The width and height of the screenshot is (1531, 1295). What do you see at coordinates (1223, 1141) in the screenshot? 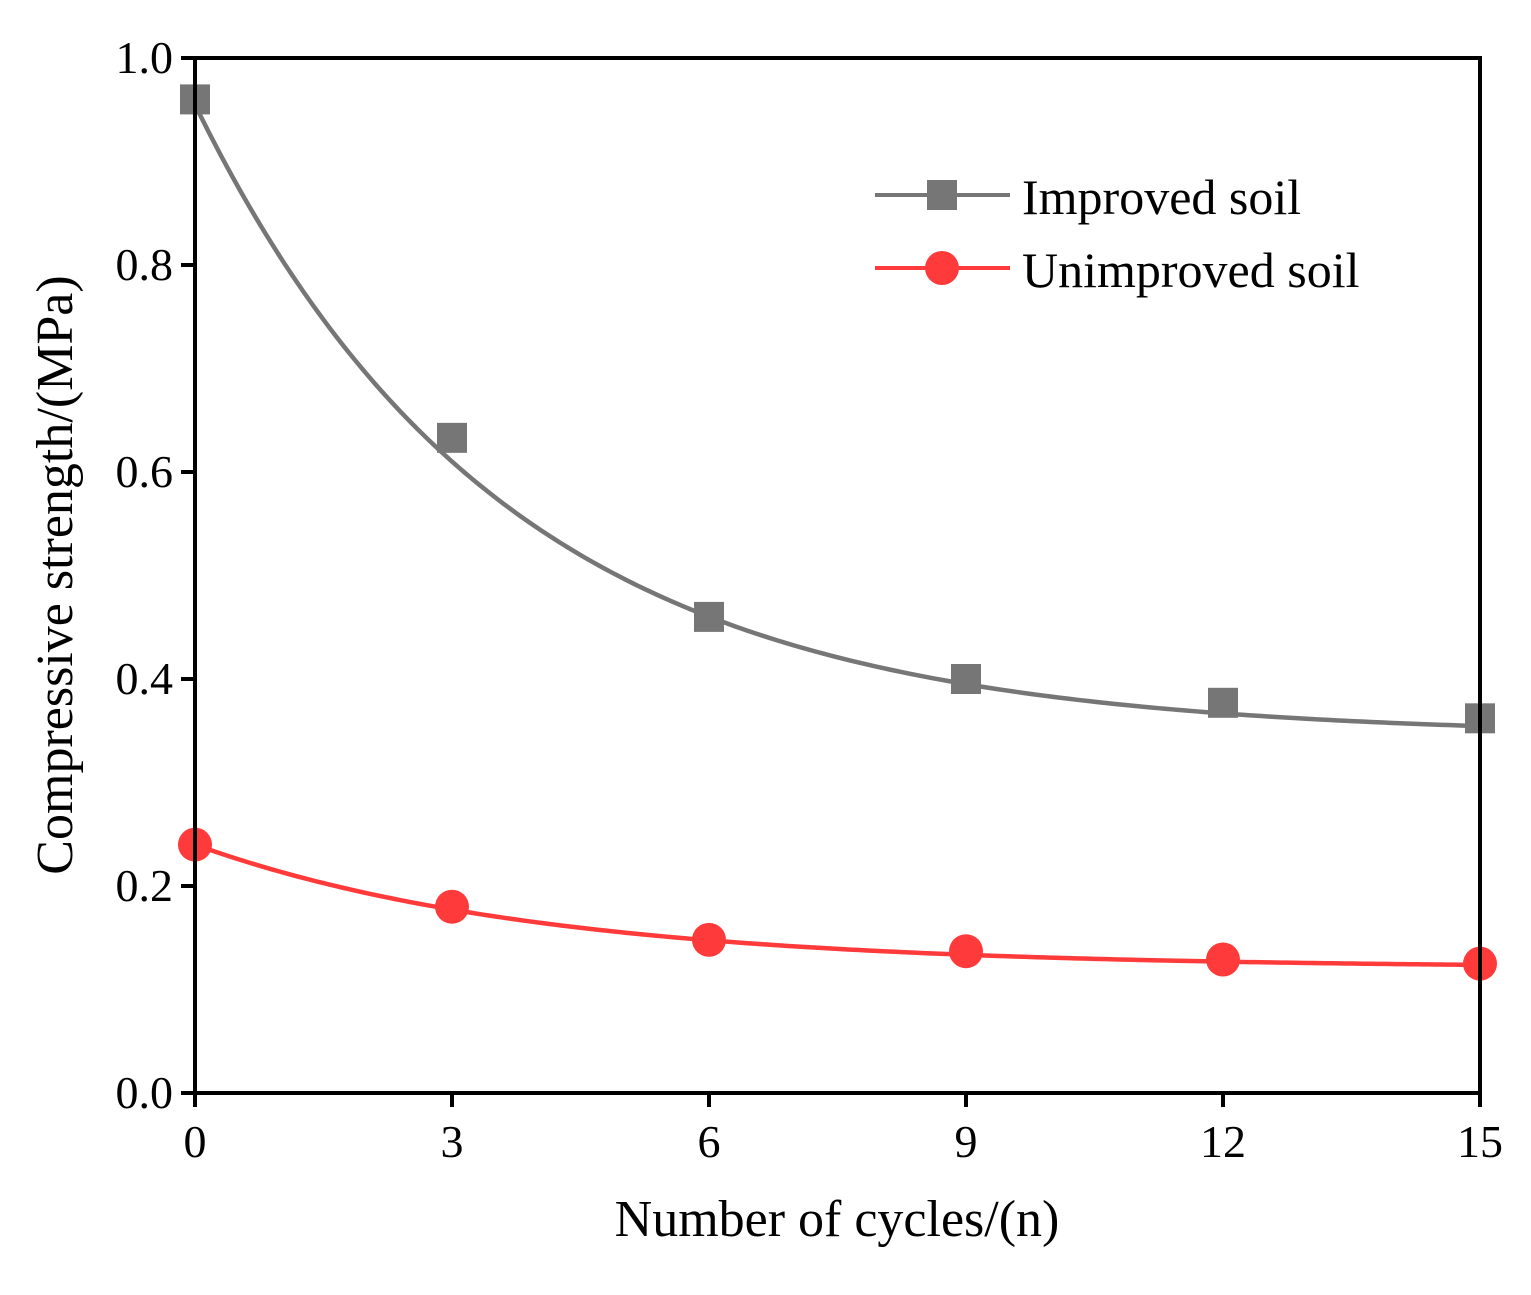
I see `x-tick-label: 12` at bounding box center [1223, 1141].